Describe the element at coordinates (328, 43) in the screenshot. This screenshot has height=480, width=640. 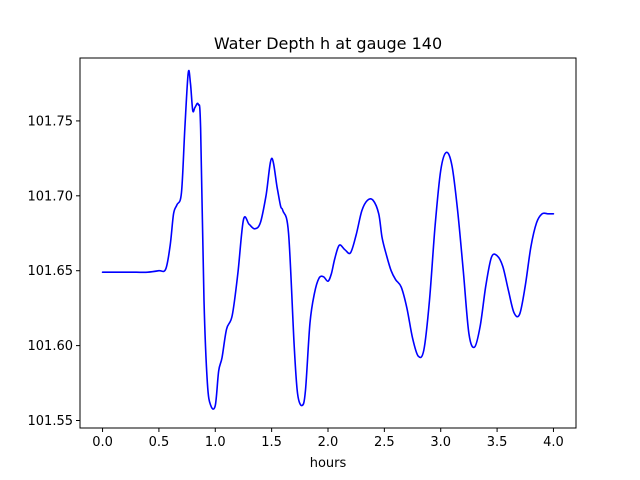
I see `chart-title: Water Depth h at gauge 140` at that location.